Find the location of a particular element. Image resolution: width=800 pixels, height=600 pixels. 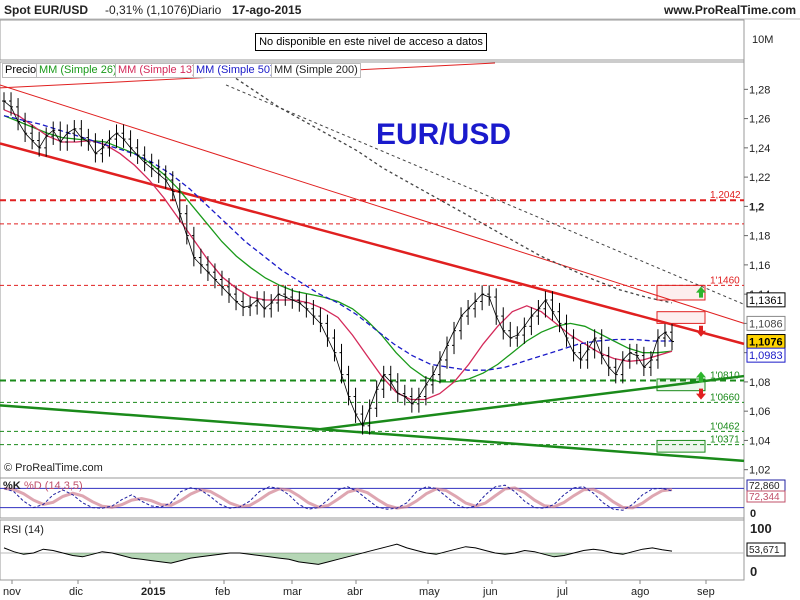

level-label: 1'0660 is located at coordinates (725, 397).